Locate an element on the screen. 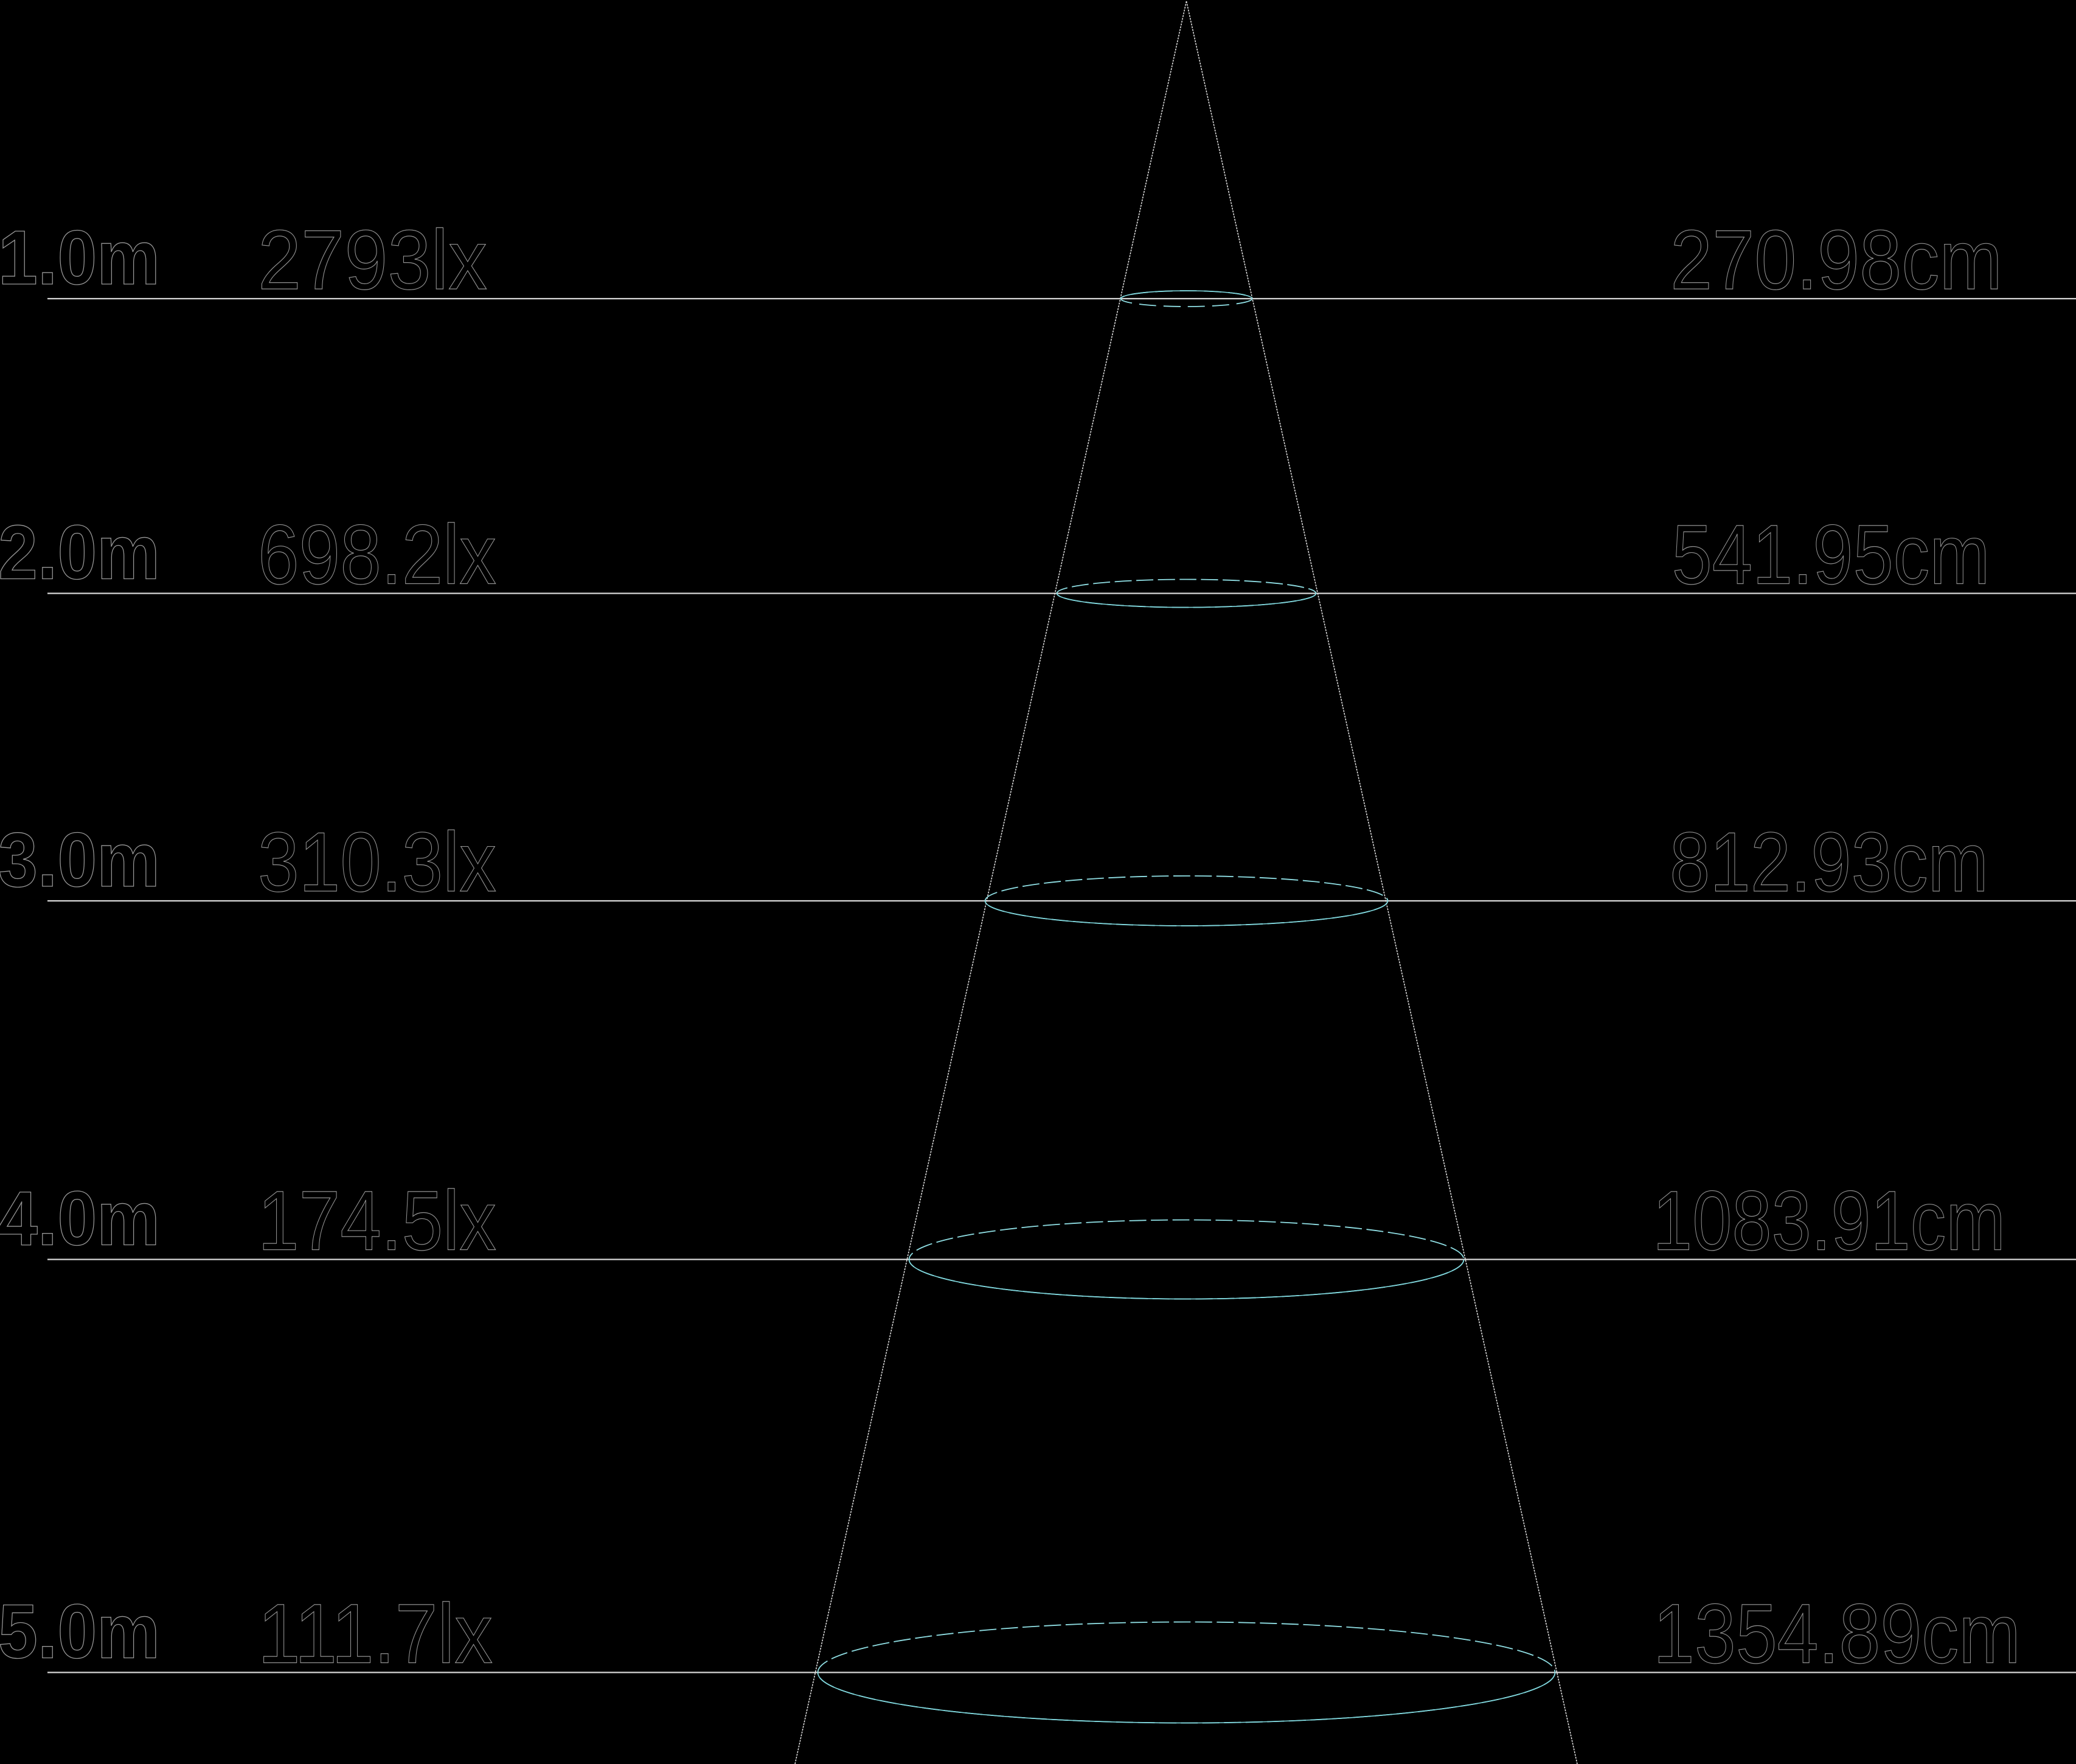  svg-text: 3.0m is located at coordinates (80, 860).